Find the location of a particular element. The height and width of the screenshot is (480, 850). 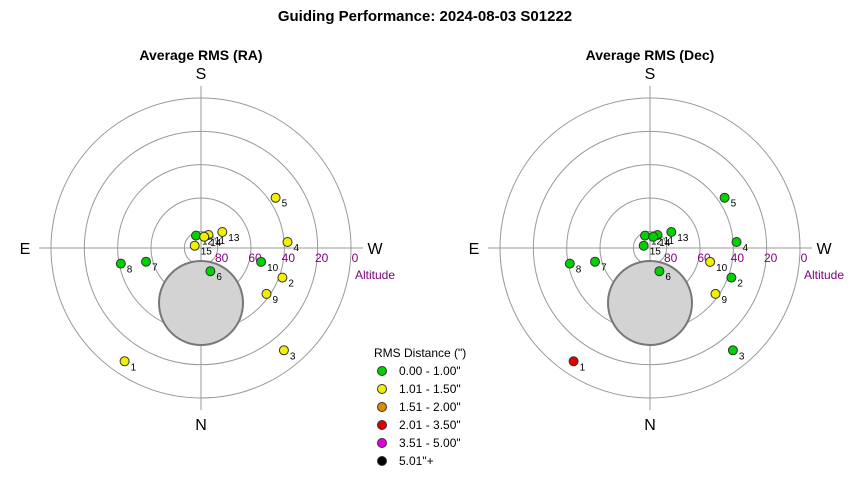

legend-item: 5.01"+ is located at coordinates (420, 461).